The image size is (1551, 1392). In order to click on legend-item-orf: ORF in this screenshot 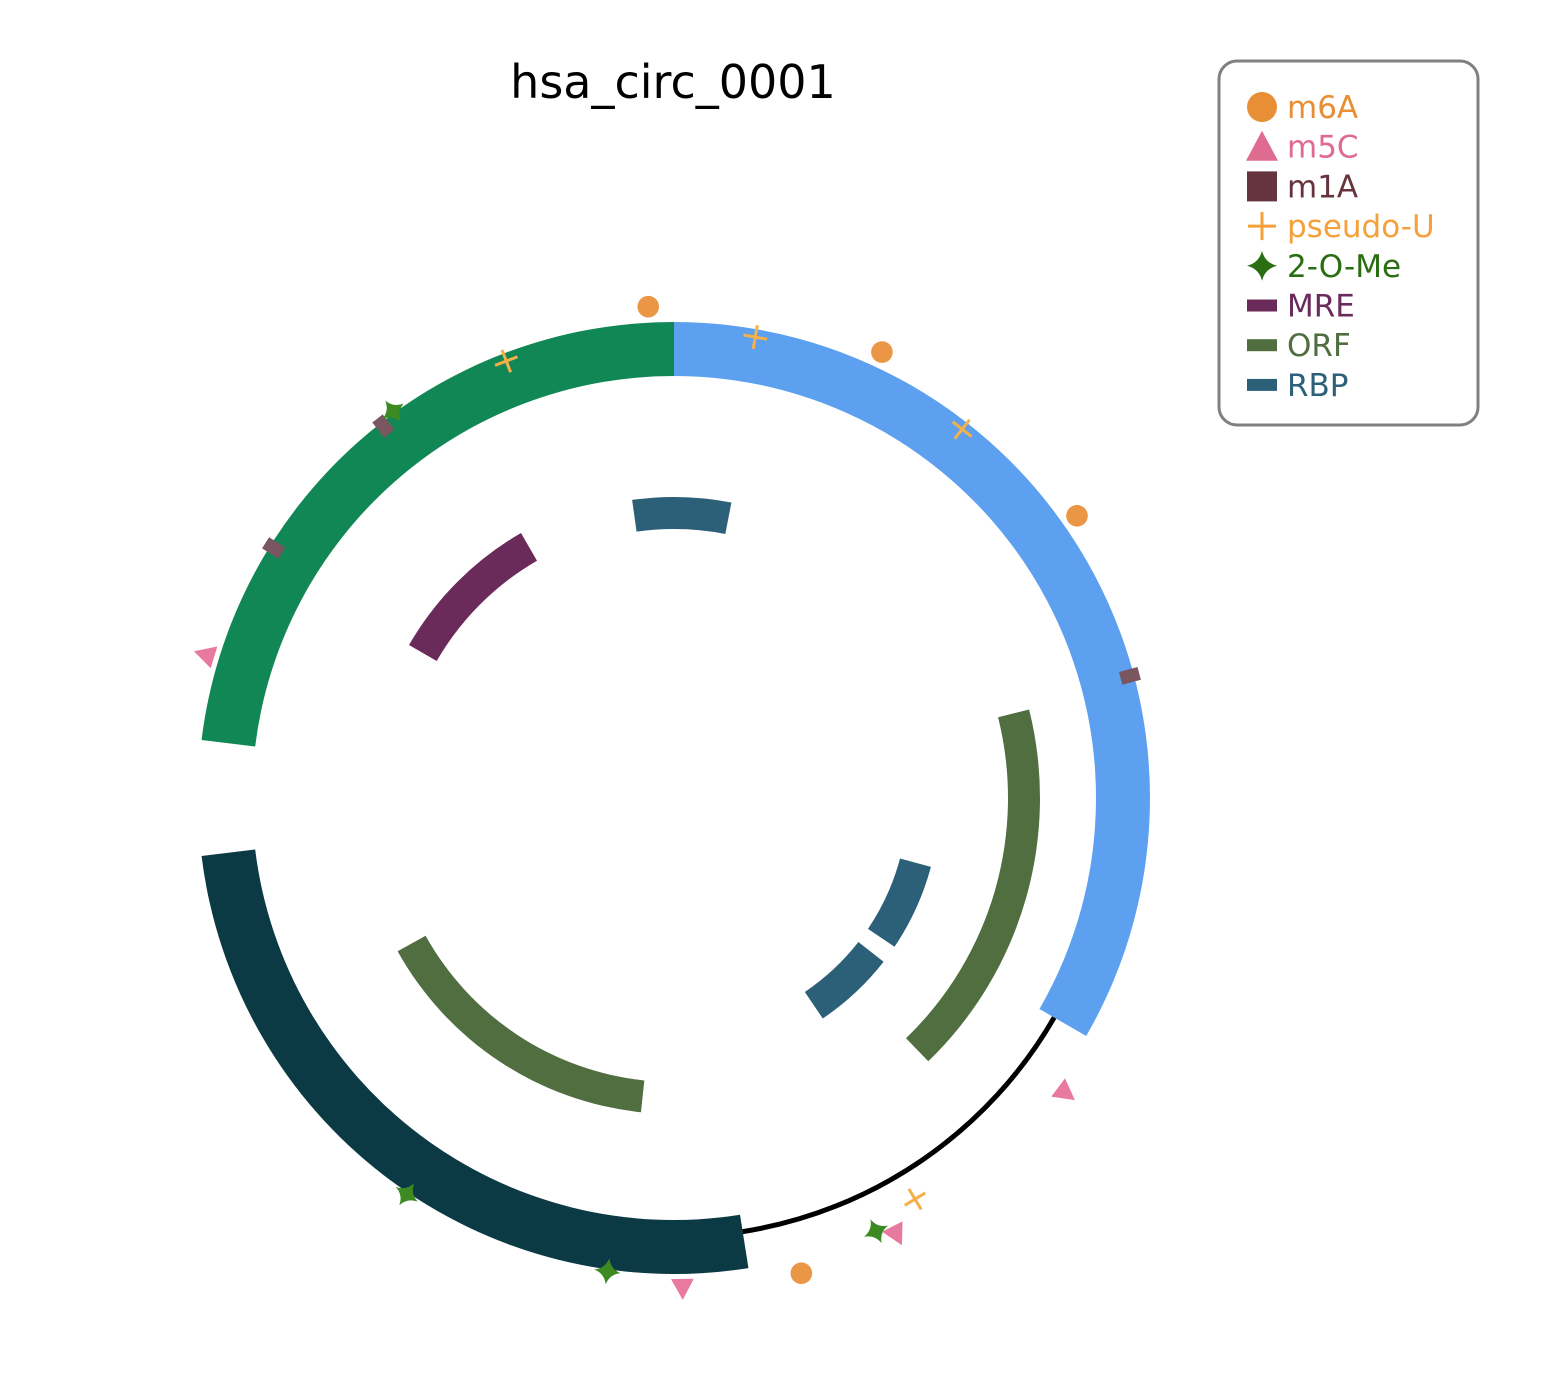, I will do `click(1299, 346)`.